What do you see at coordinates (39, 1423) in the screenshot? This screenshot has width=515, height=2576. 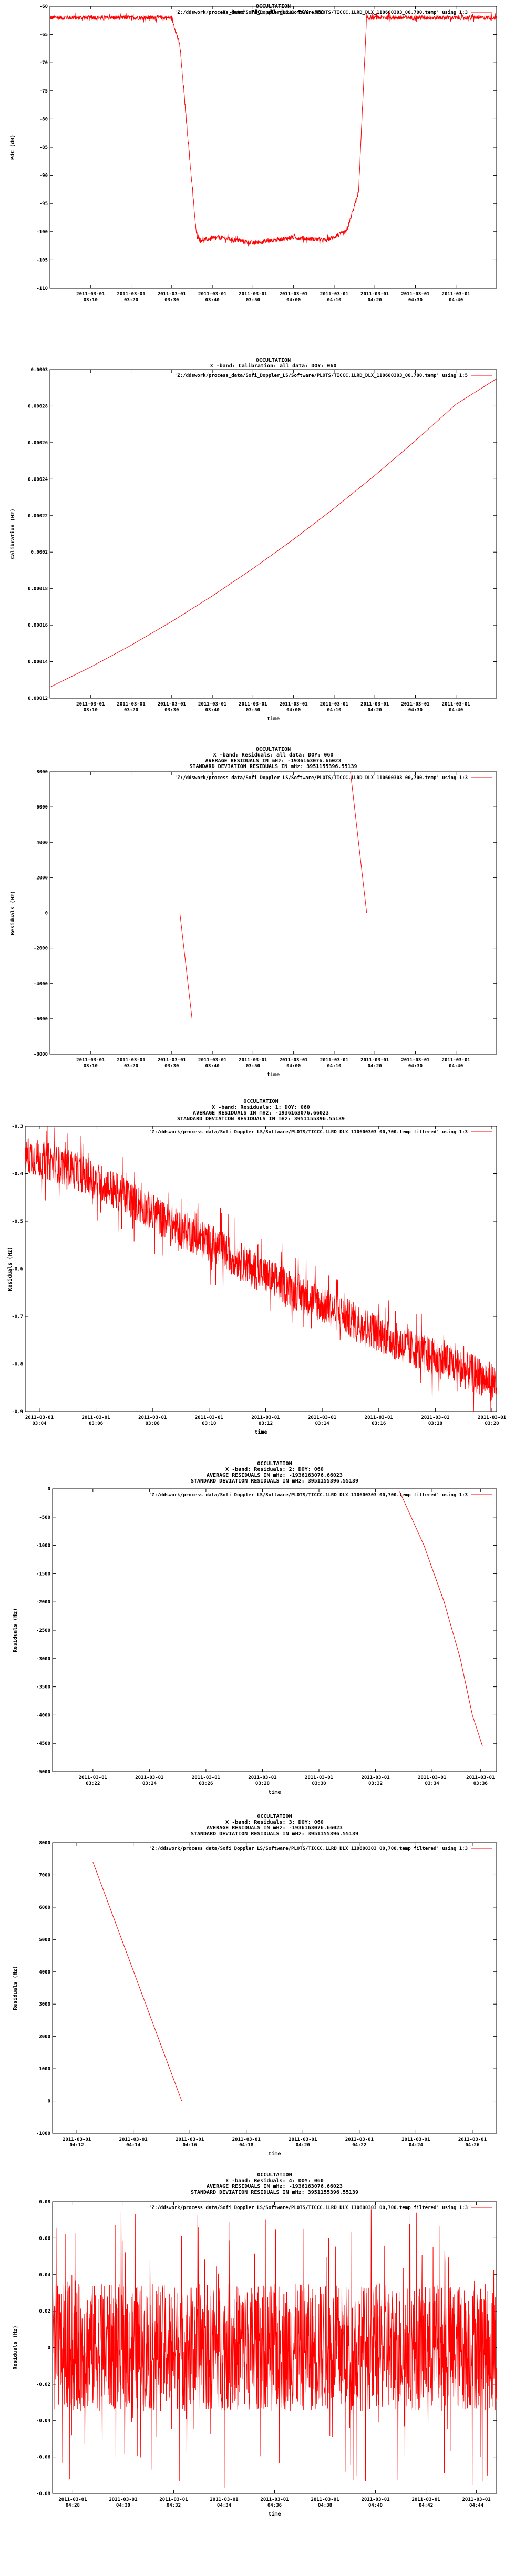 I see `x-tick-label: 03:04` at bounding box center [39, 1423].